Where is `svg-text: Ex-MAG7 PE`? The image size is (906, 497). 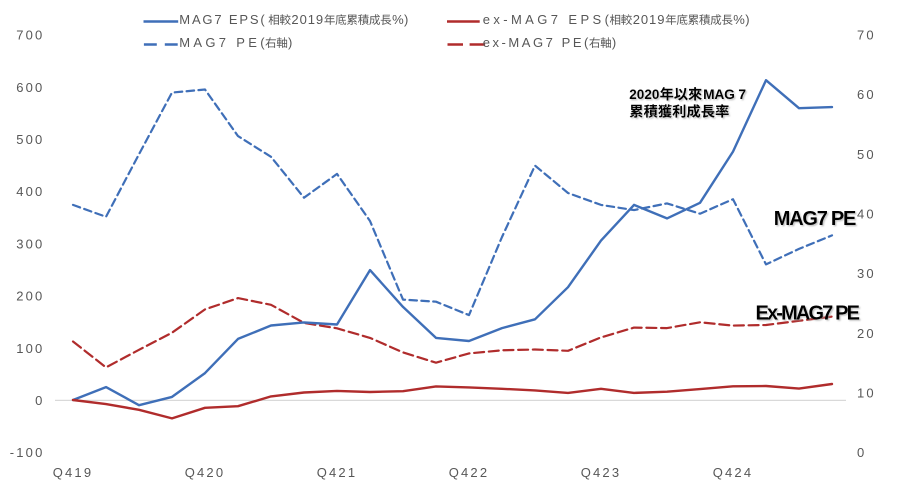
svg-text: Ex-MAG7 PE is located at coordinates (808, 314).